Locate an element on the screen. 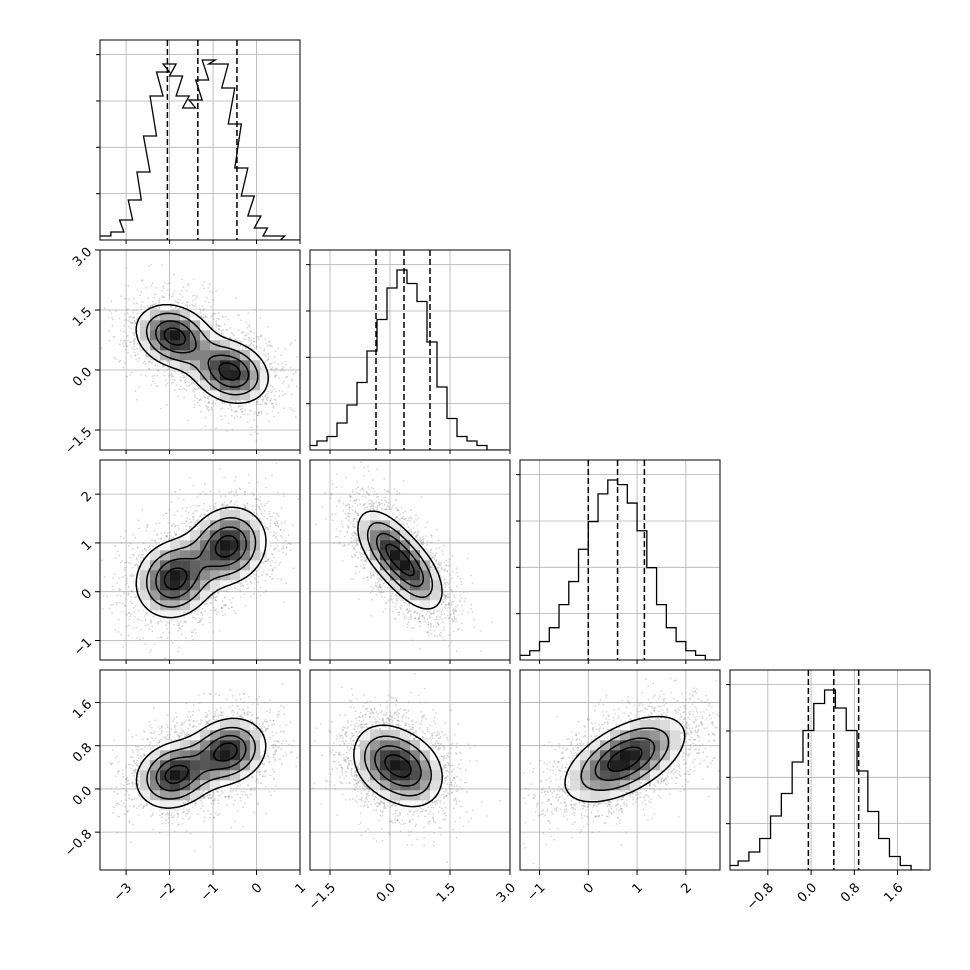 The height and width of the screenshot is (970, 970). y-tick-label: 0.8 is located at coordinates (82, 752).